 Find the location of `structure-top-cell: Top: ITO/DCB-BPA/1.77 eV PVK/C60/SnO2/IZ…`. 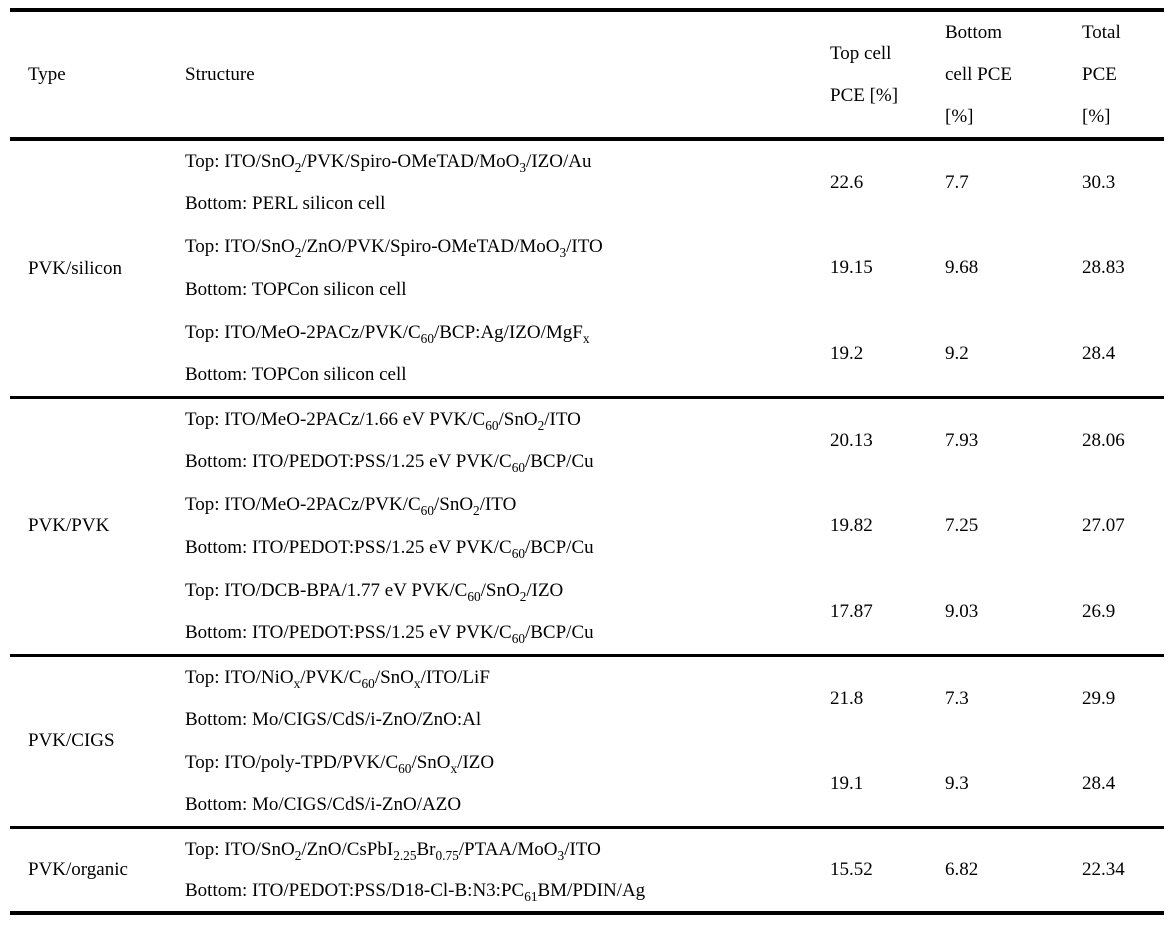

structure-top-cell: Top: ITO/DCB-BPA/1.77 eV PVK/C60/SnO2/IZ… is located at coordinates (374, 591).